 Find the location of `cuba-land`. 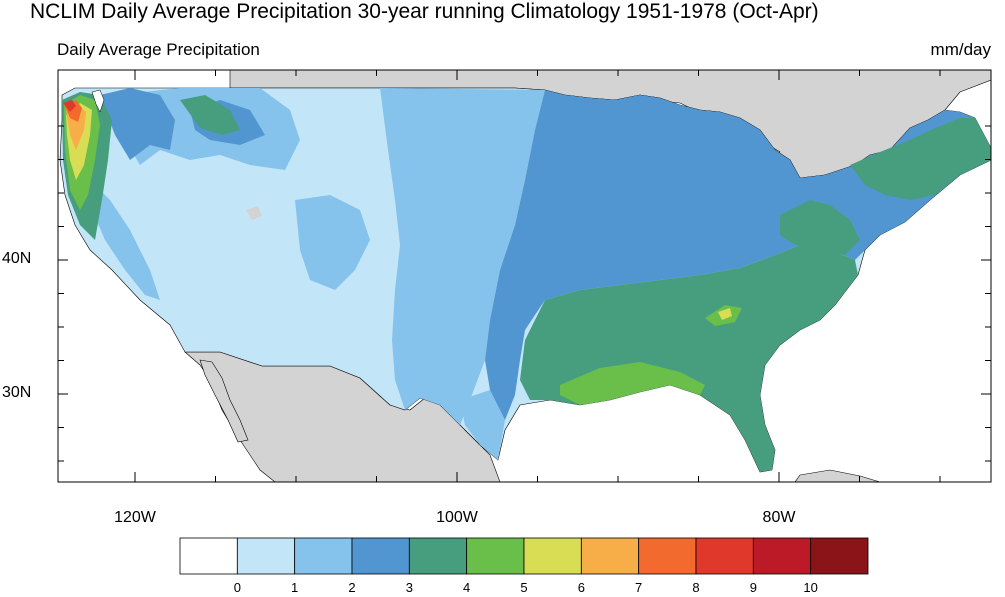

cuba-land is located at coordinates (837, 475).